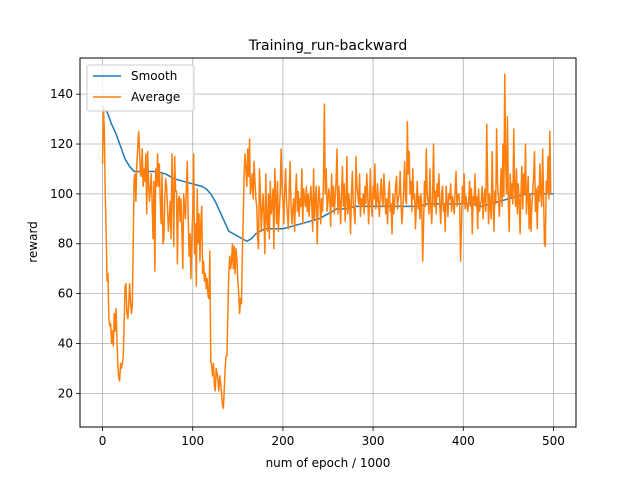 This screenshot has width=640, height=480. I want to click on x-tick-label: 0, so click(103, 441).